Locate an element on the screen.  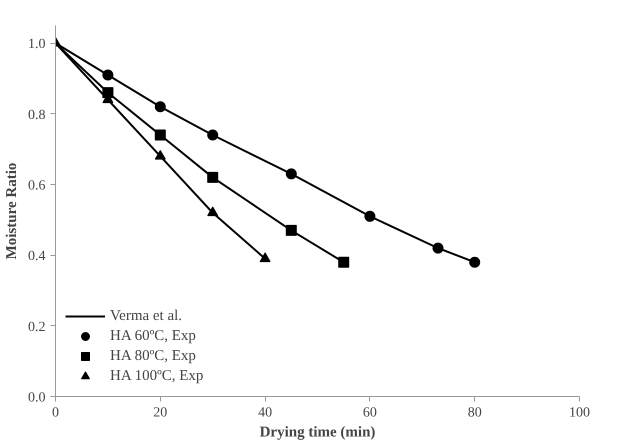
y-tick-label: 0.4 is located at coordinates (37, 256).